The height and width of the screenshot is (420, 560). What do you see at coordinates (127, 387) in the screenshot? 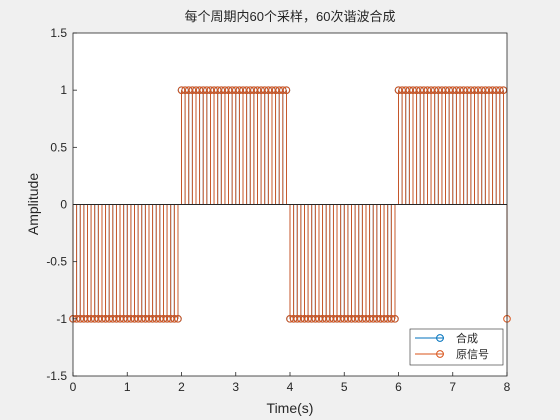
I see `x-tick-label: 1` at bounding box center [127, 387].